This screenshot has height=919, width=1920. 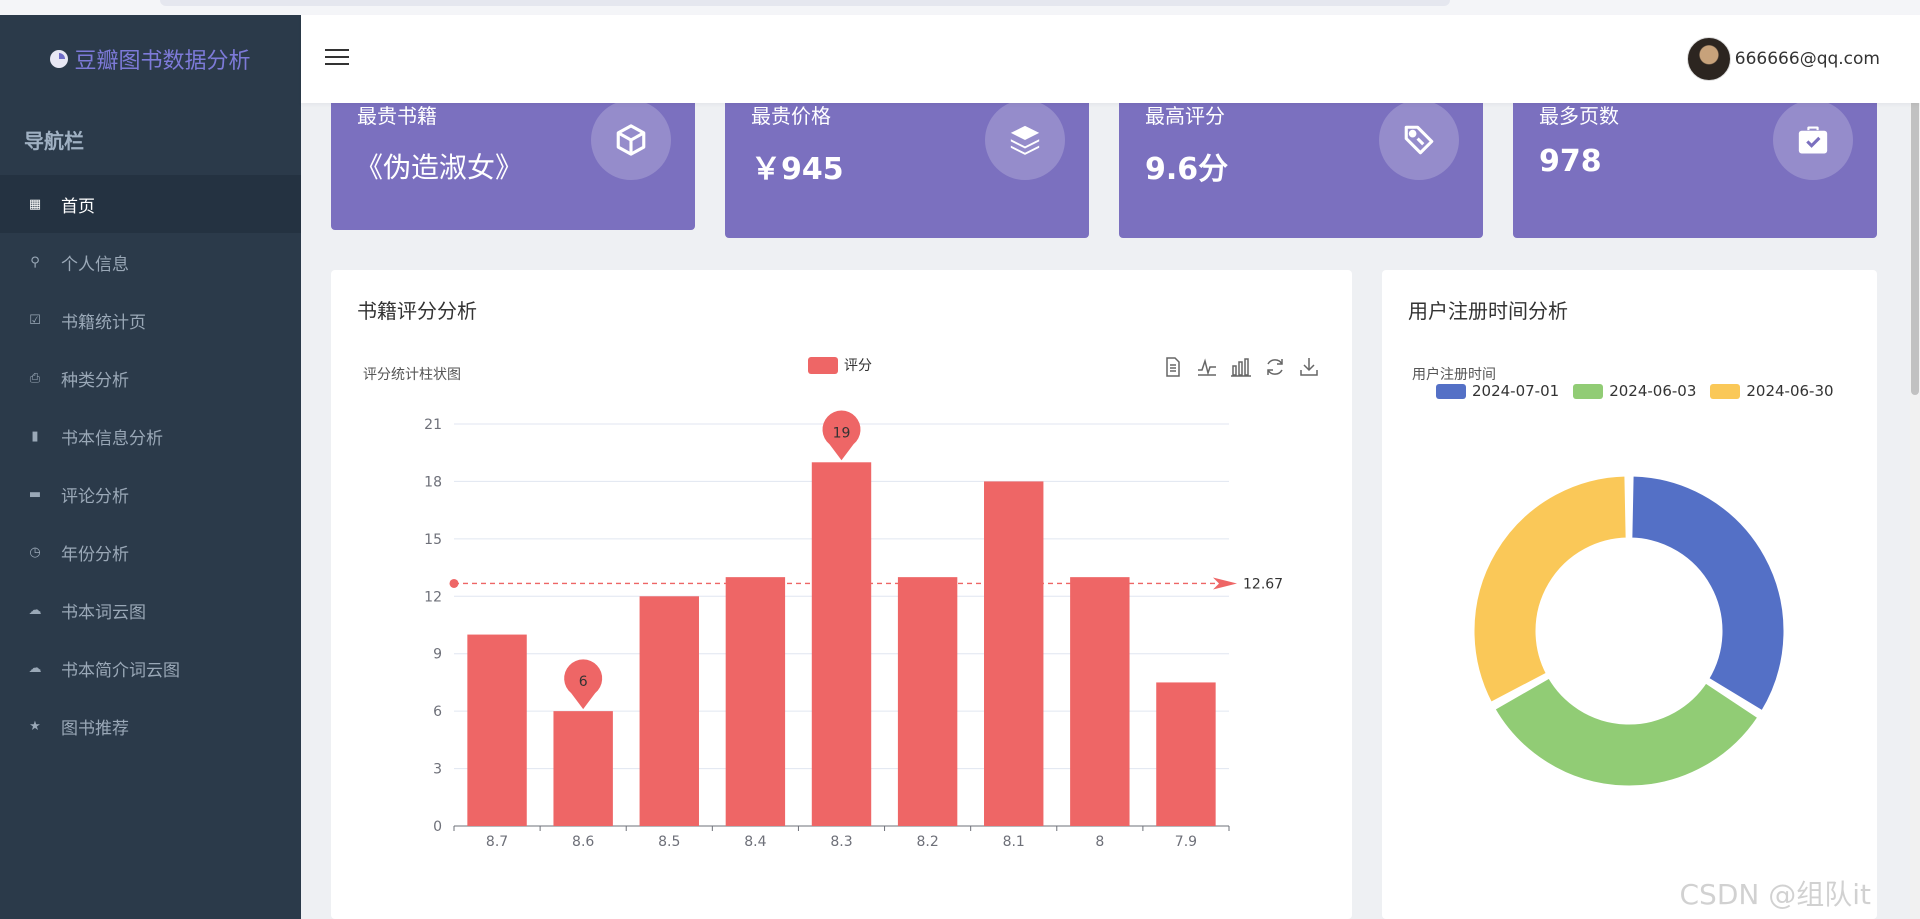 I want to click on y-tick-label: 15, so click(x=433, y=540).